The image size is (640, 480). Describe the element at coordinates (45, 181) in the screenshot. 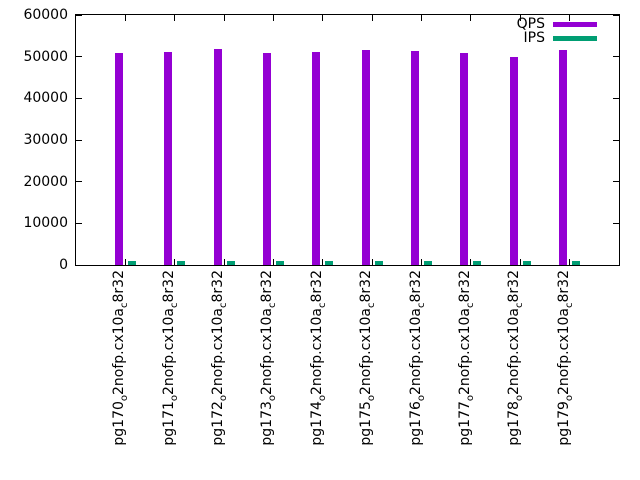

I see `y-tick-label: 20000` at that location.